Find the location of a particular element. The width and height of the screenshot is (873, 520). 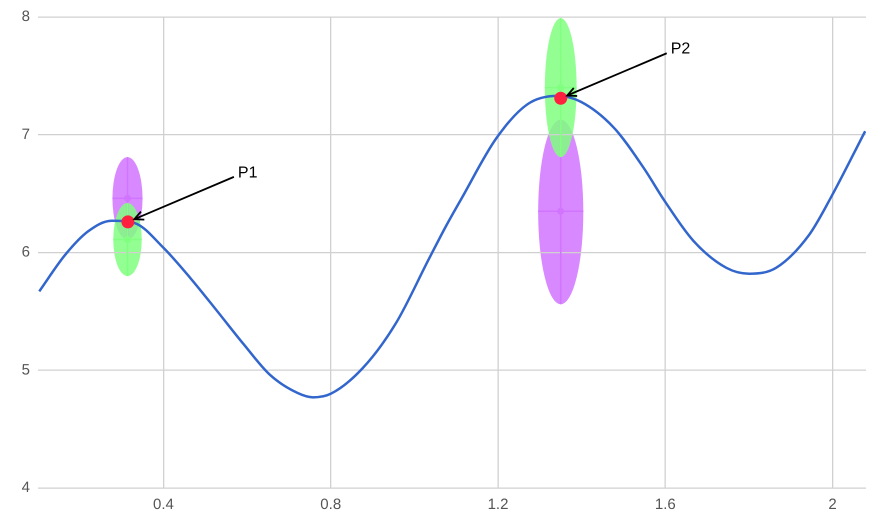

y-tick-label: 5 is located at coordinates (26, 369).